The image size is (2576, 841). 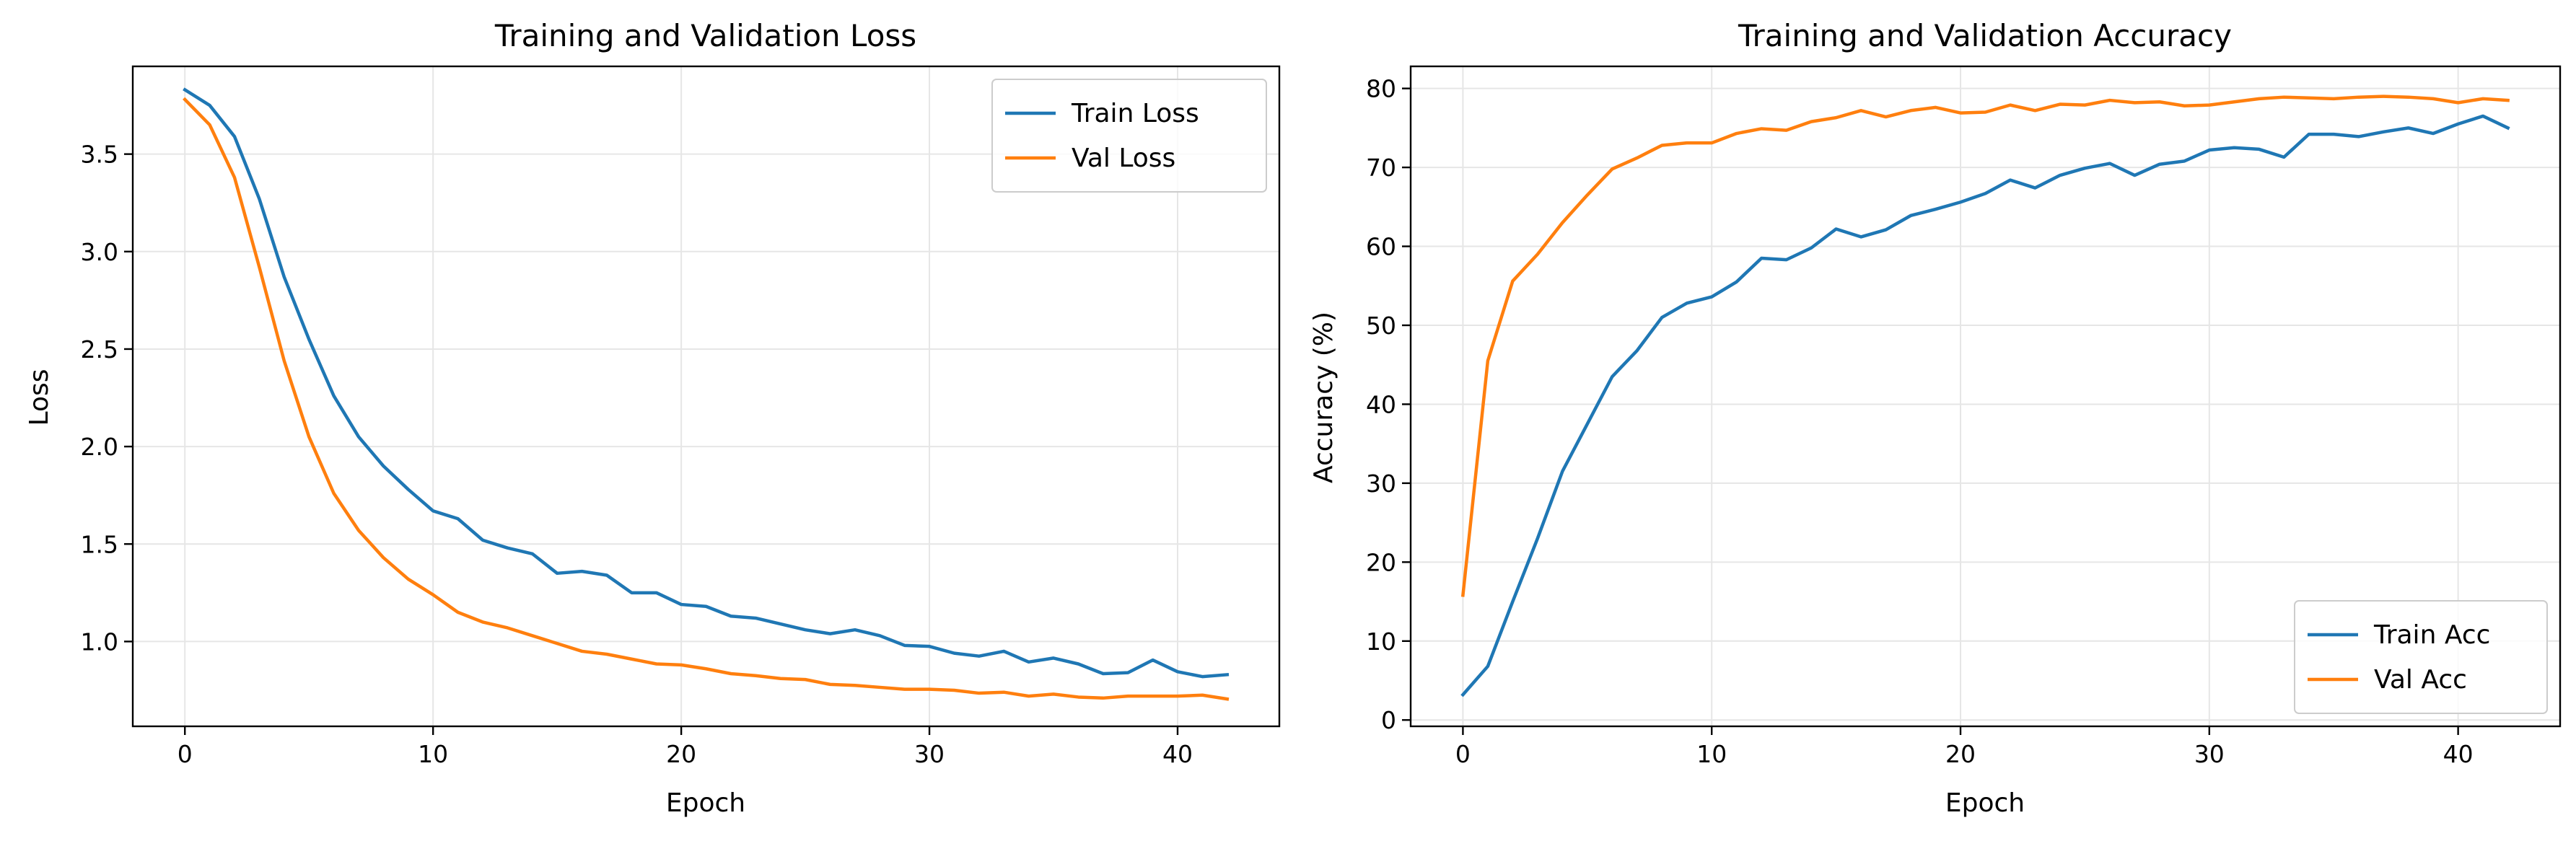 I want to click on loss-chart-xtick-label-10: 10, so click(x=433, y=754).